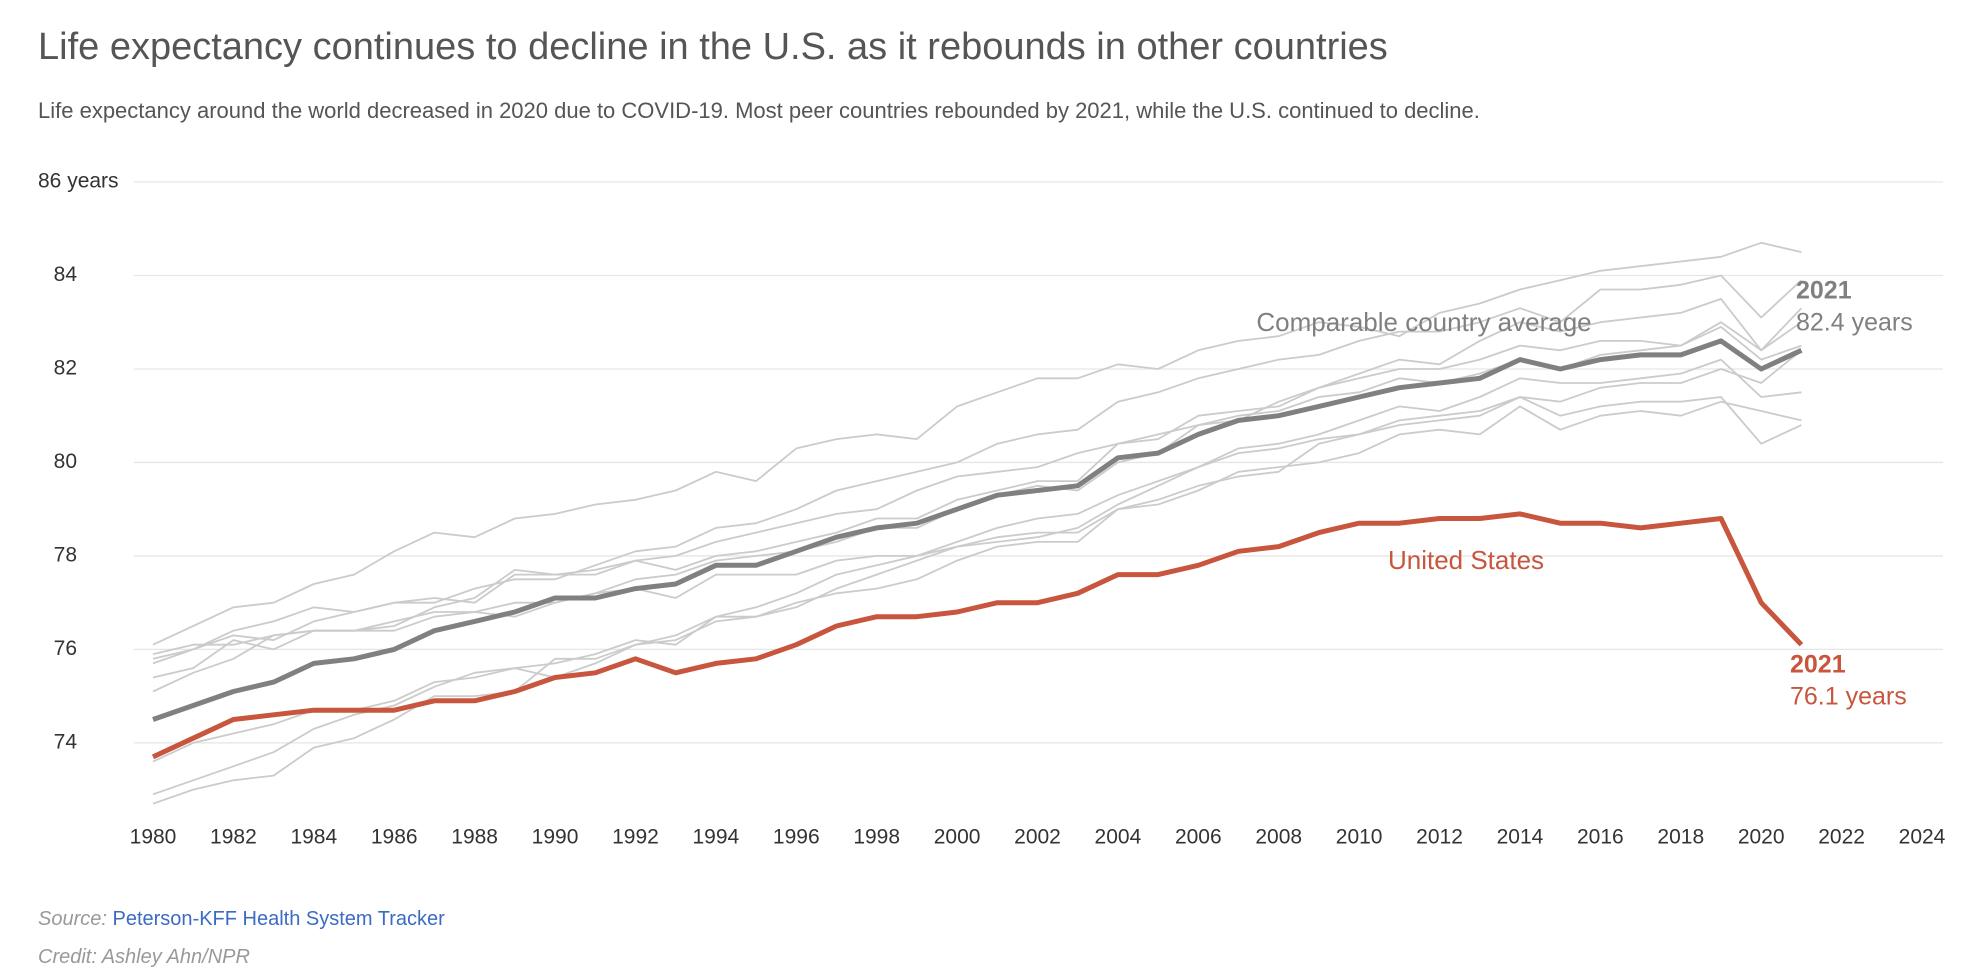  I want to click on x-tick-label: 1980, so click(153, 837).